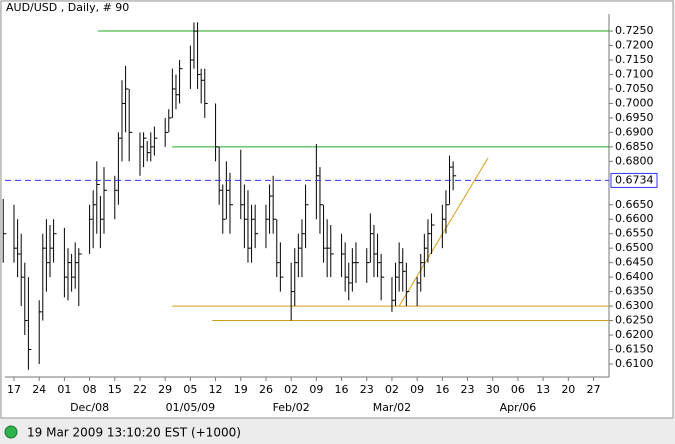  What do you see at coordinates (134, 433) in the screenshot?
I see `footer-timestamp: 19 Mar 2009 13:10:20 EST (+1000)` at bounding box center [134, 433].